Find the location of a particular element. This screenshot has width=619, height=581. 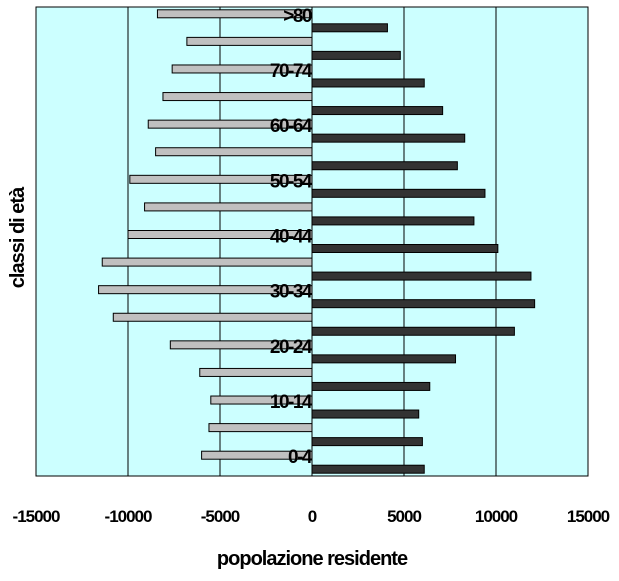

x-tick-label: 5000 is located at coordinates (404, 516).